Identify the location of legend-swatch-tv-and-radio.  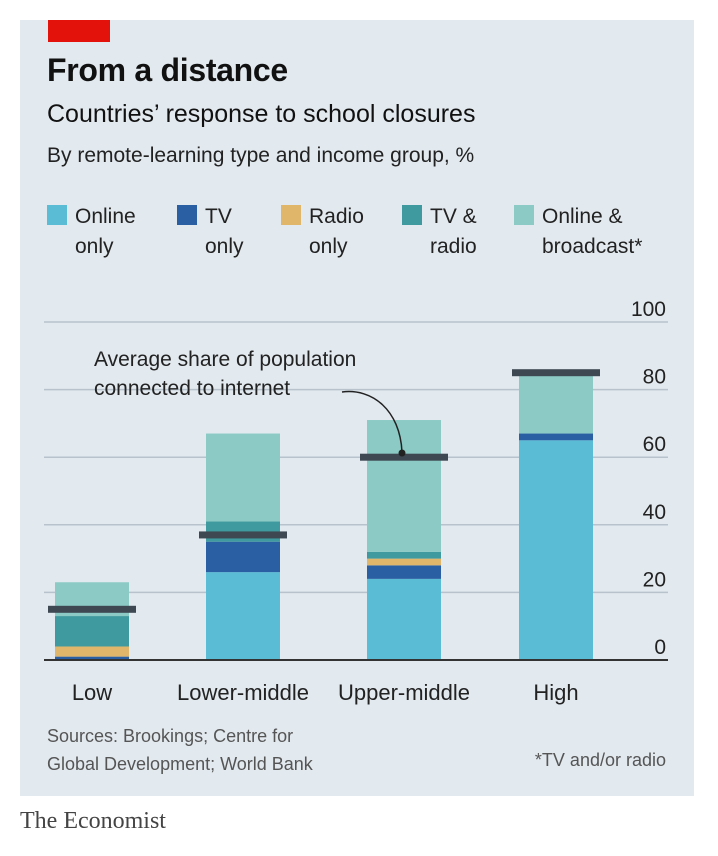
(412, 215).